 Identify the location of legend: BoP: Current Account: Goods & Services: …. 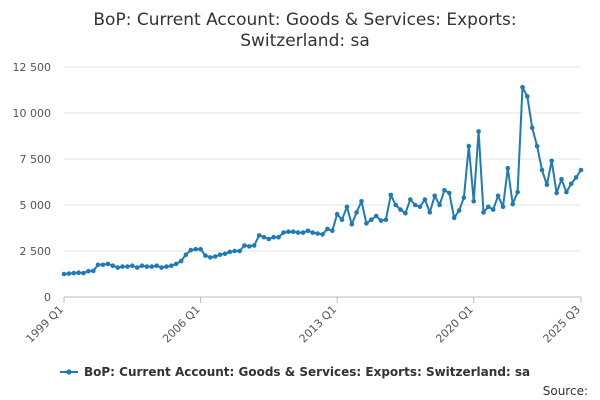
(295, 372).